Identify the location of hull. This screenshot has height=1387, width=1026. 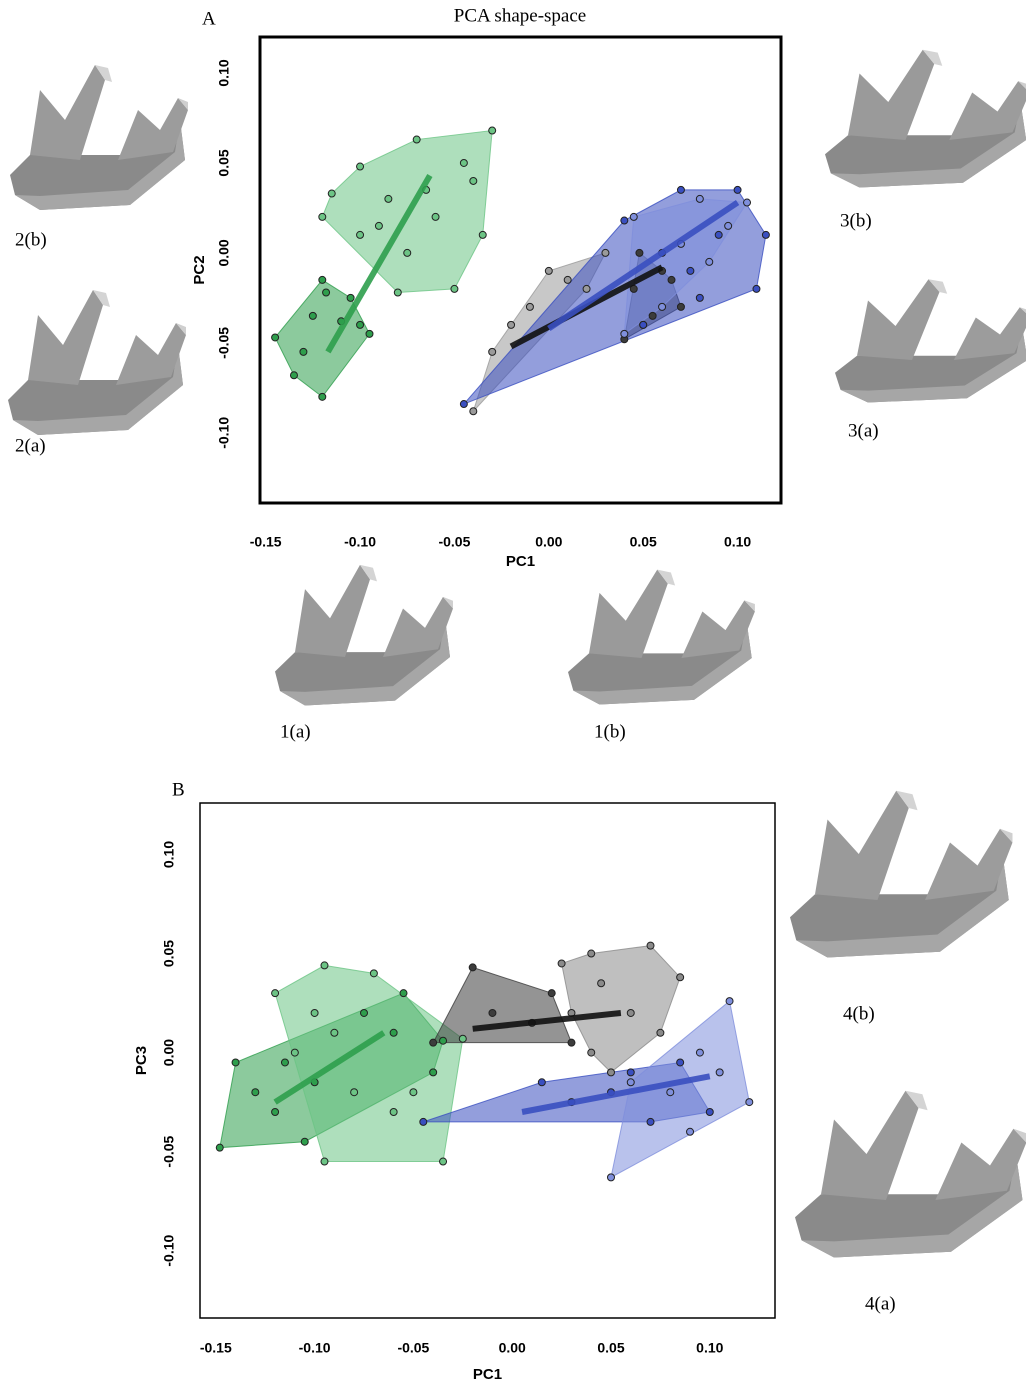
(502, 1005).